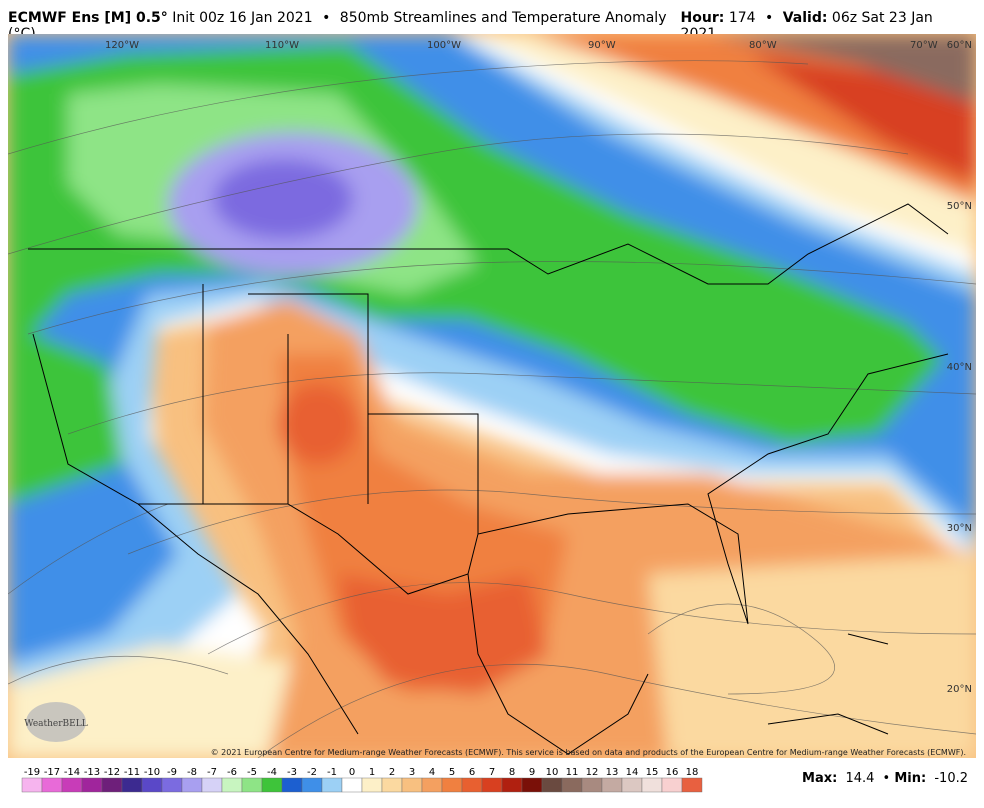 Image resolution: width=984 pixels, height=808 pixels. Describe the element at coordinates (672, 772) in the screenshot. I see `colorbar-label: 16` at that location.